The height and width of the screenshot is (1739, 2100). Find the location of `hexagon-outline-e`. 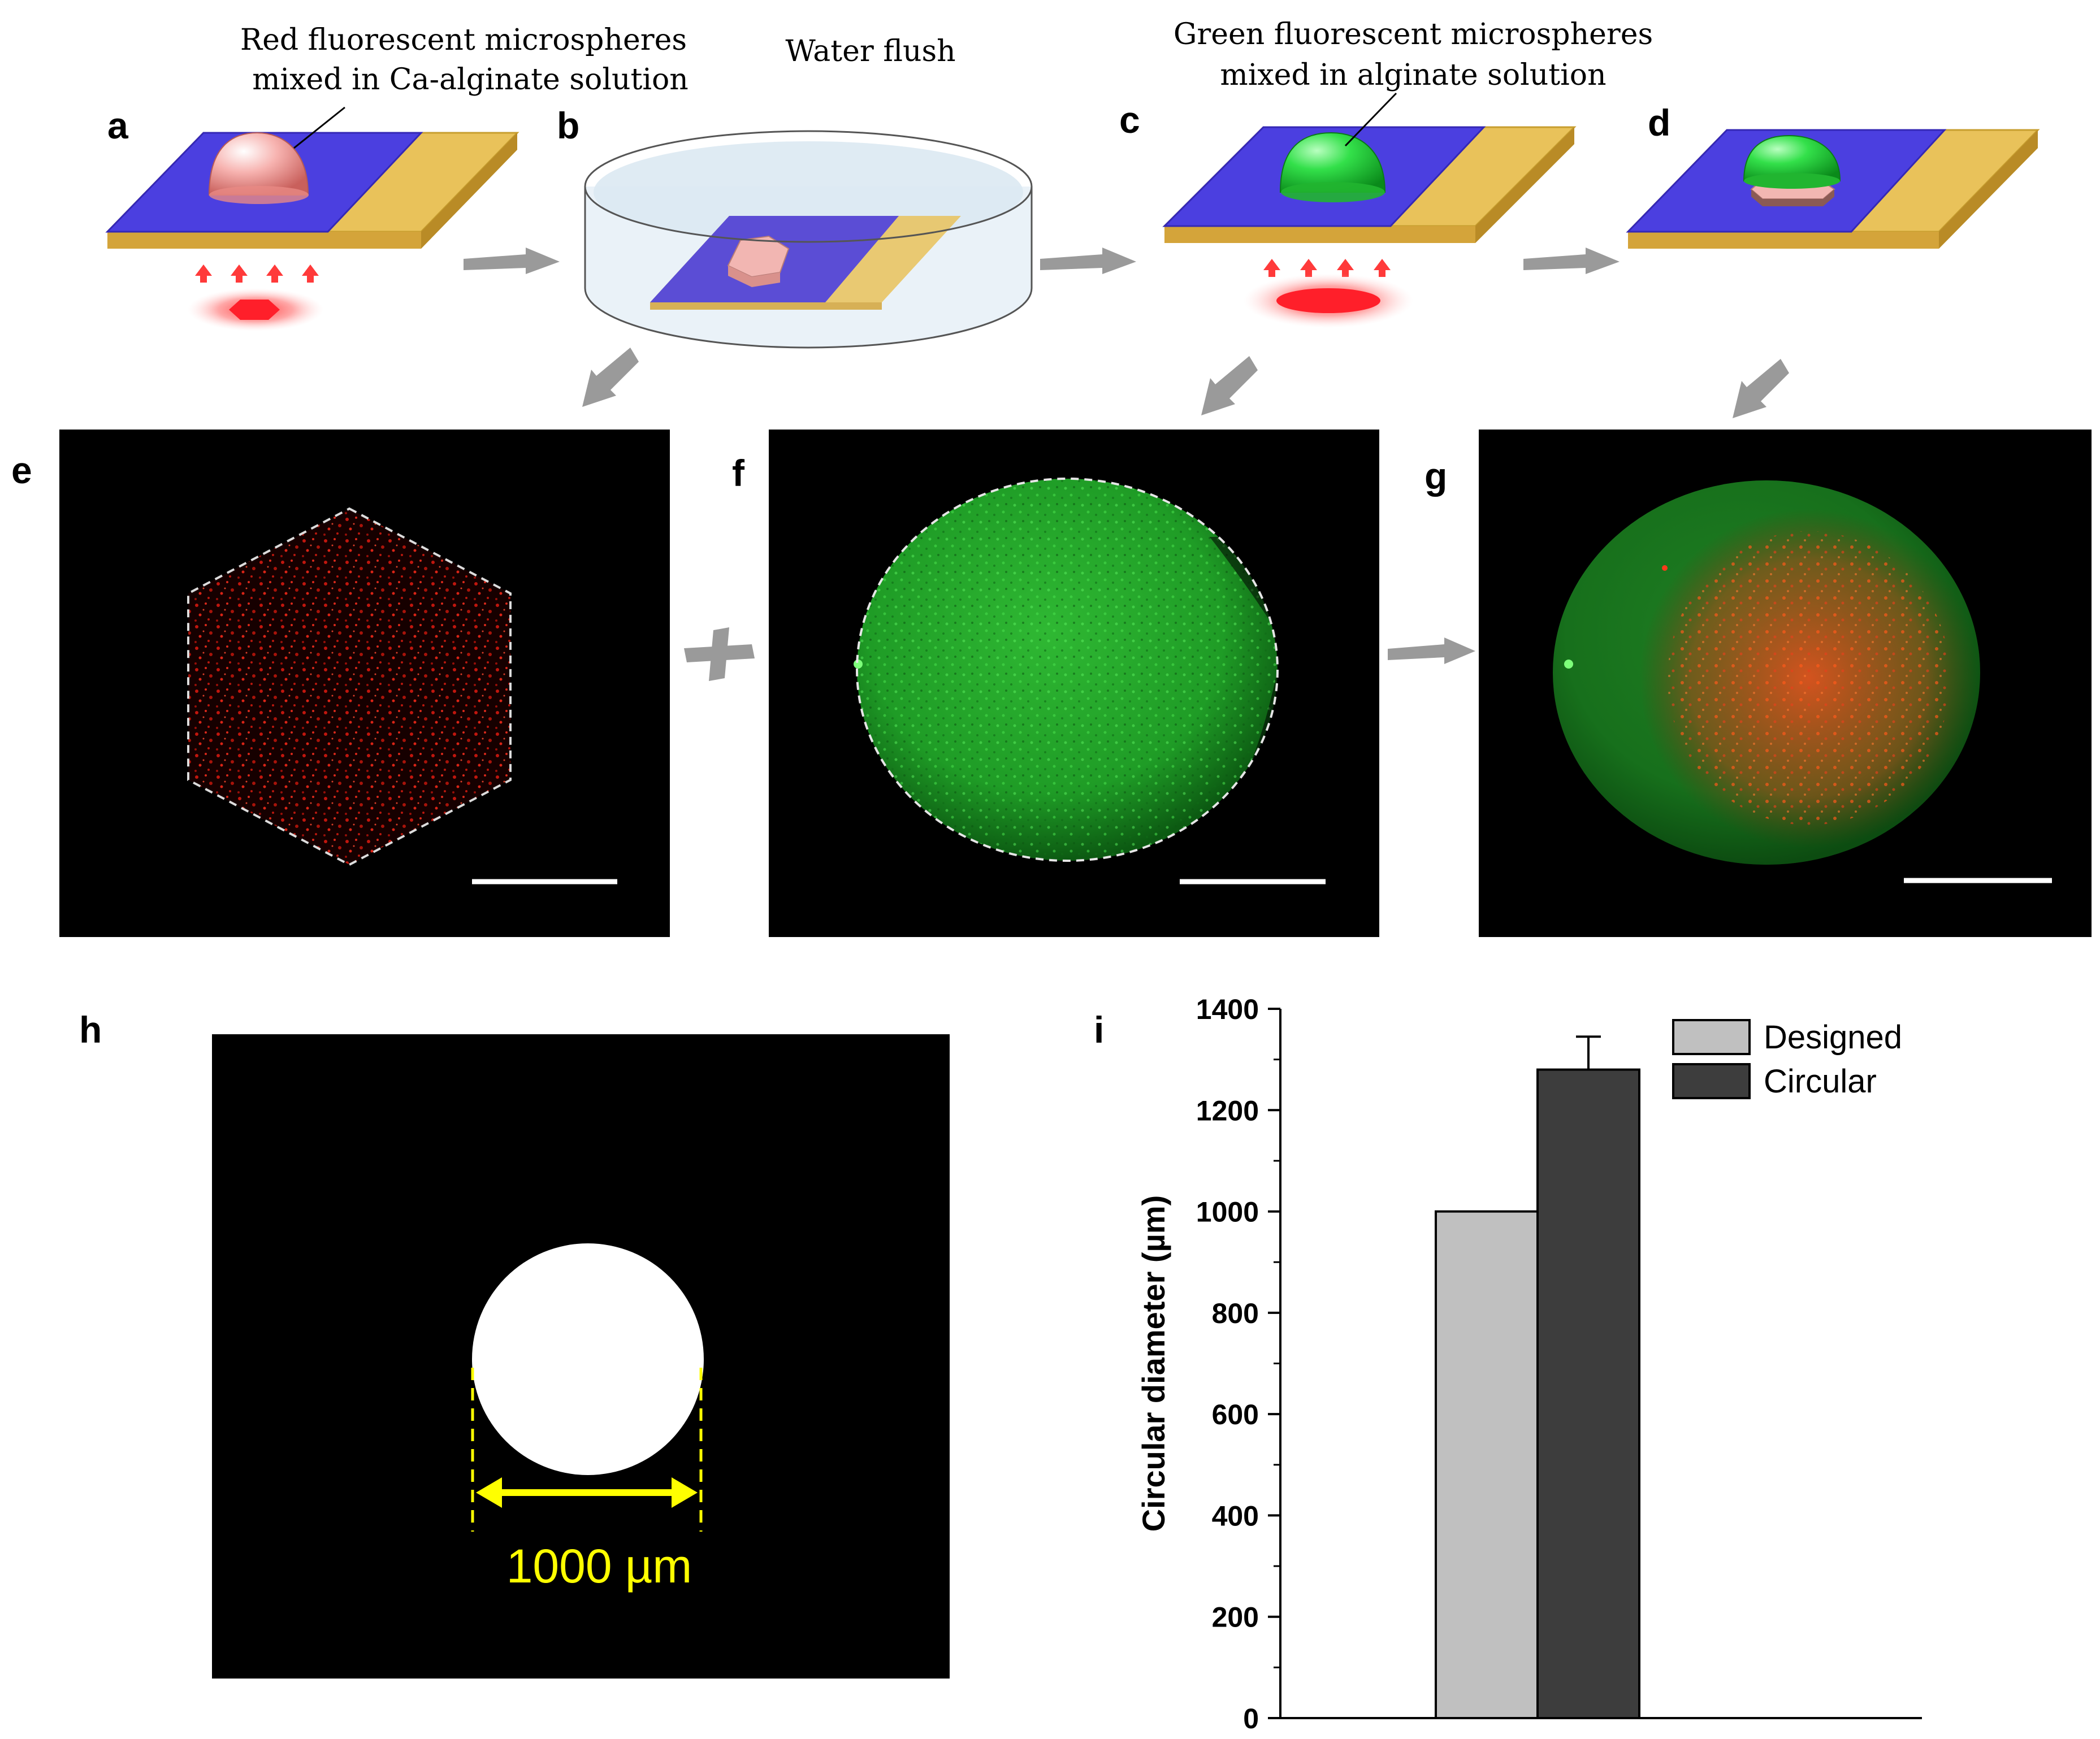

hexagon-outline-e is located at coordinates (349, 686).